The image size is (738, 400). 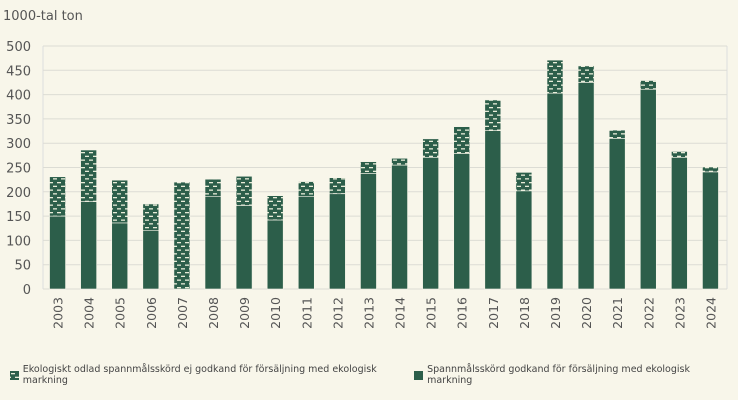 I want to click on bar-godkand-2014, so click(x=399, y=227).